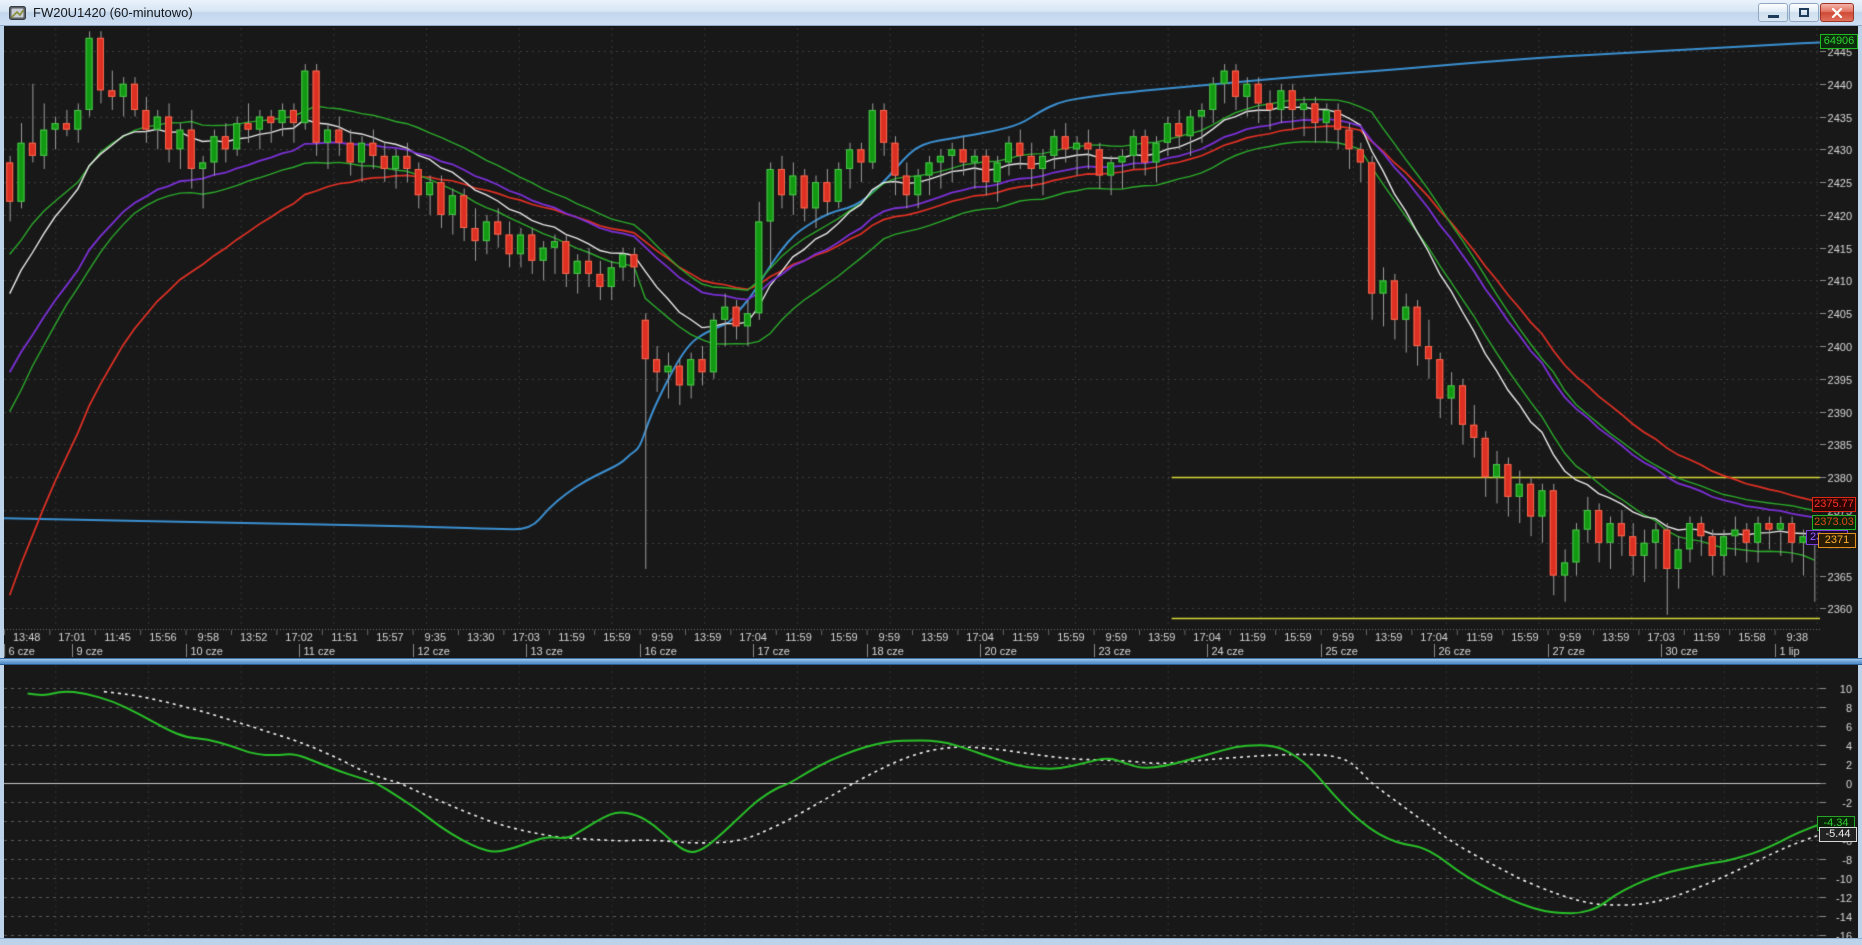 The image size is (1862, 945). What do you see at coordinates (1837, 540) in the screenshot?
I see `last-price-label: 2371` at bounding box center [1837, 540].